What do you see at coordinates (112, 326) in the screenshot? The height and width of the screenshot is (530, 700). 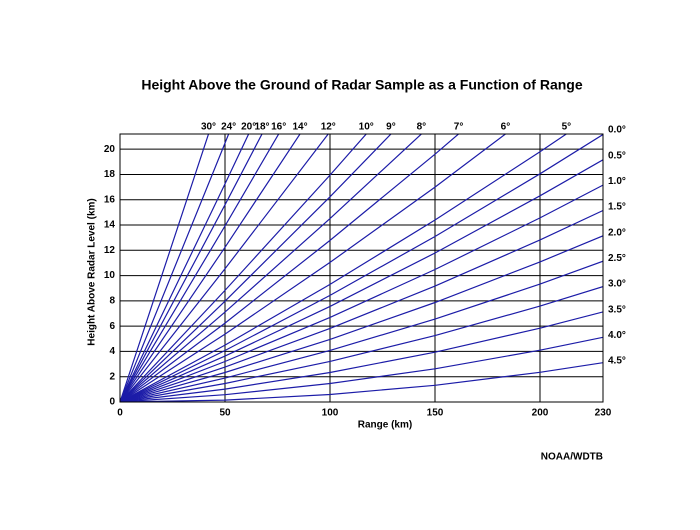 I see `y-tick-label: 6` at bounding box center [112, 326].